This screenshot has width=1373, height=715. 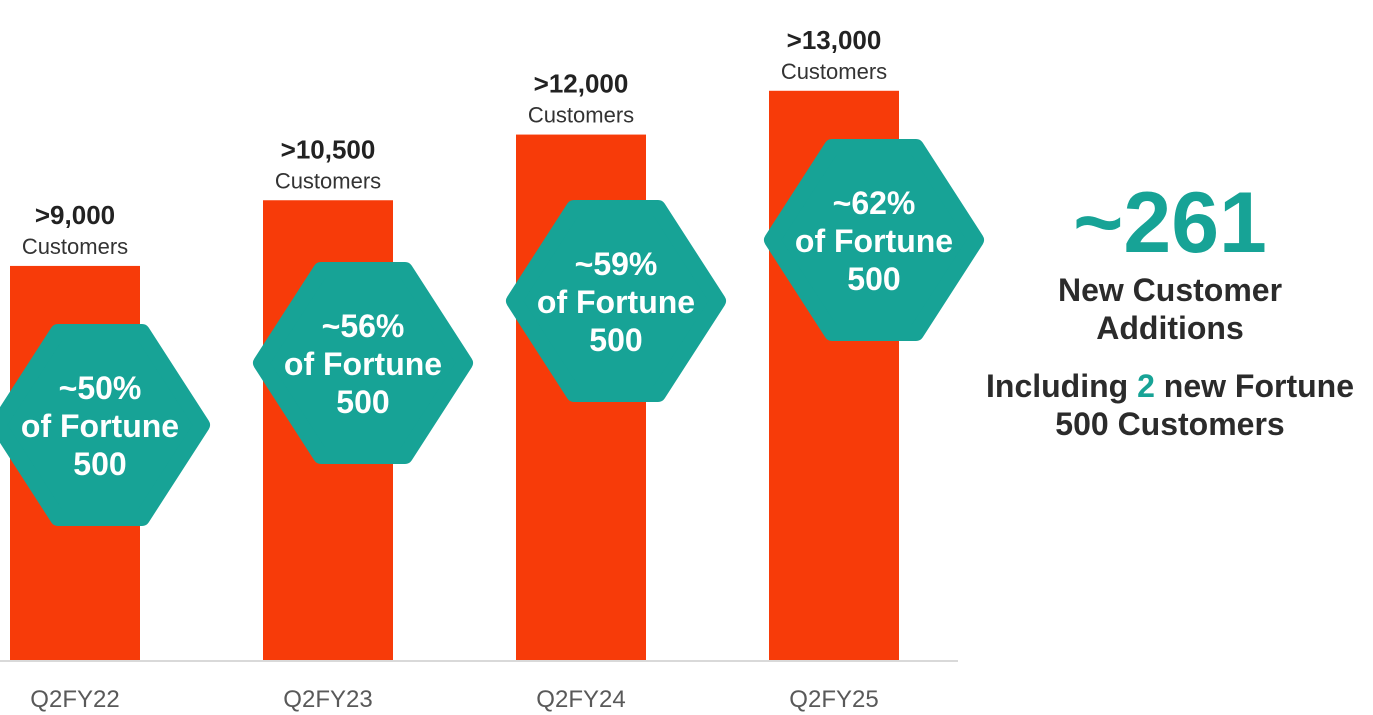 I want to click on fortune500-badge-text: ~62%, so click(x=874, y=203).